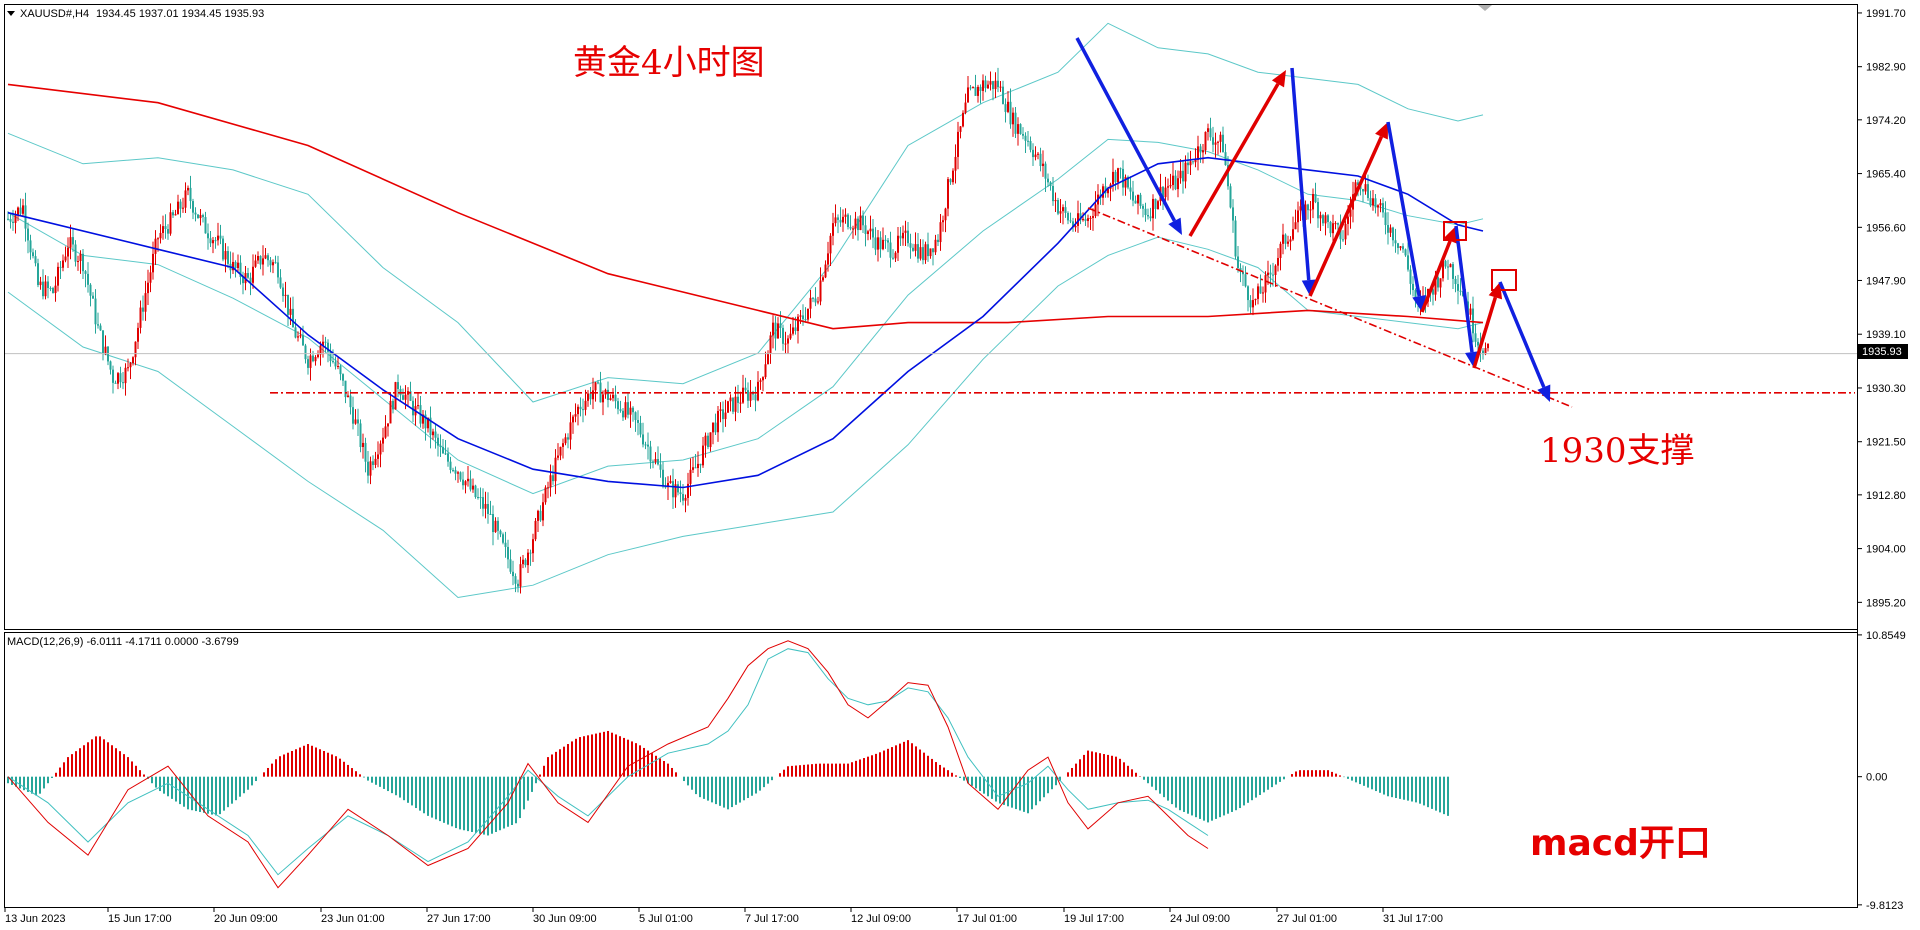 The height and width of the screenshot is (930, 1920). Describe the element at coordinates (180, 14) in the screenshot. I see `ohlc-readout: 1934.45 1937.01 1934.45 1935.93` at that location.